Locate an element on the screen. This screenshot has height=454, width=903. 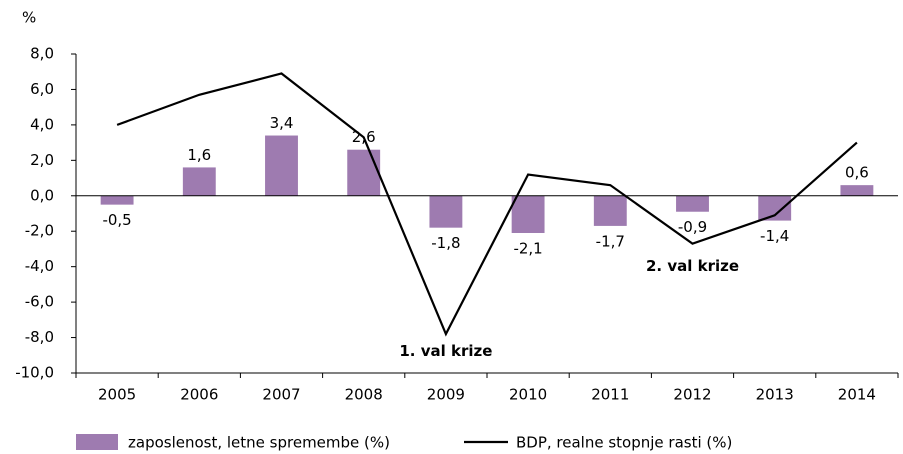
x-tick-label: 2010 is located at coordinates (528, 395).